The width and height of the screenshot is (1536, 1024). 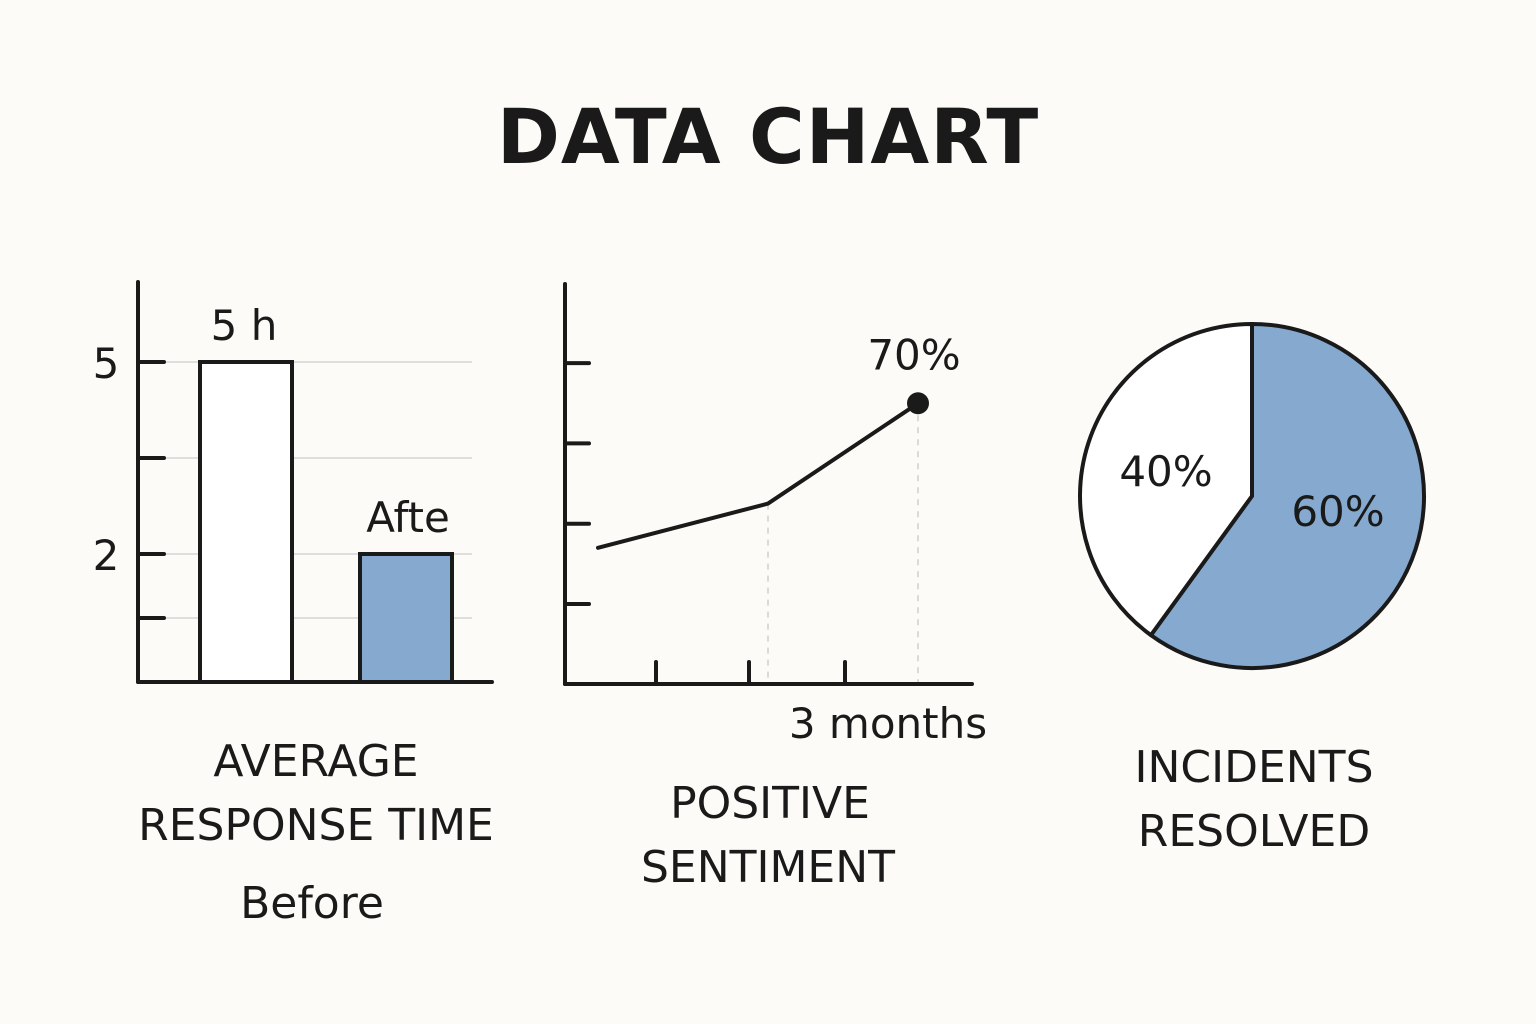 I want to click on line-chart-ticks, so click(x=705, y=523).